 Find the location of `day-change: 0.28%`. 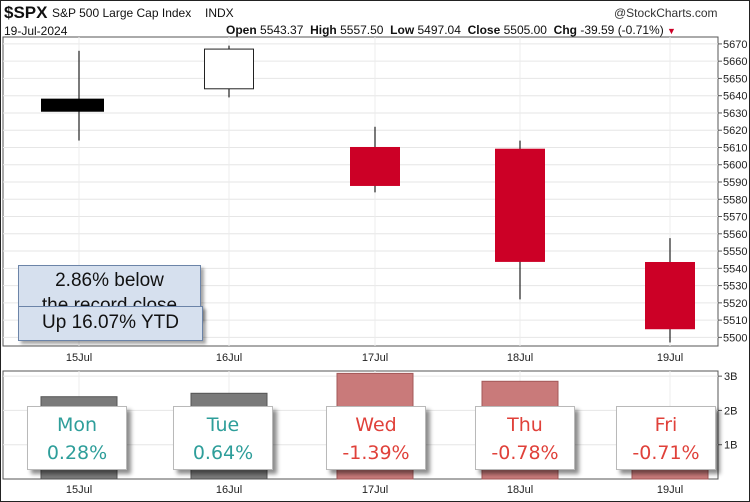

day-change: 0.28% is located at coordinates (77, 453).